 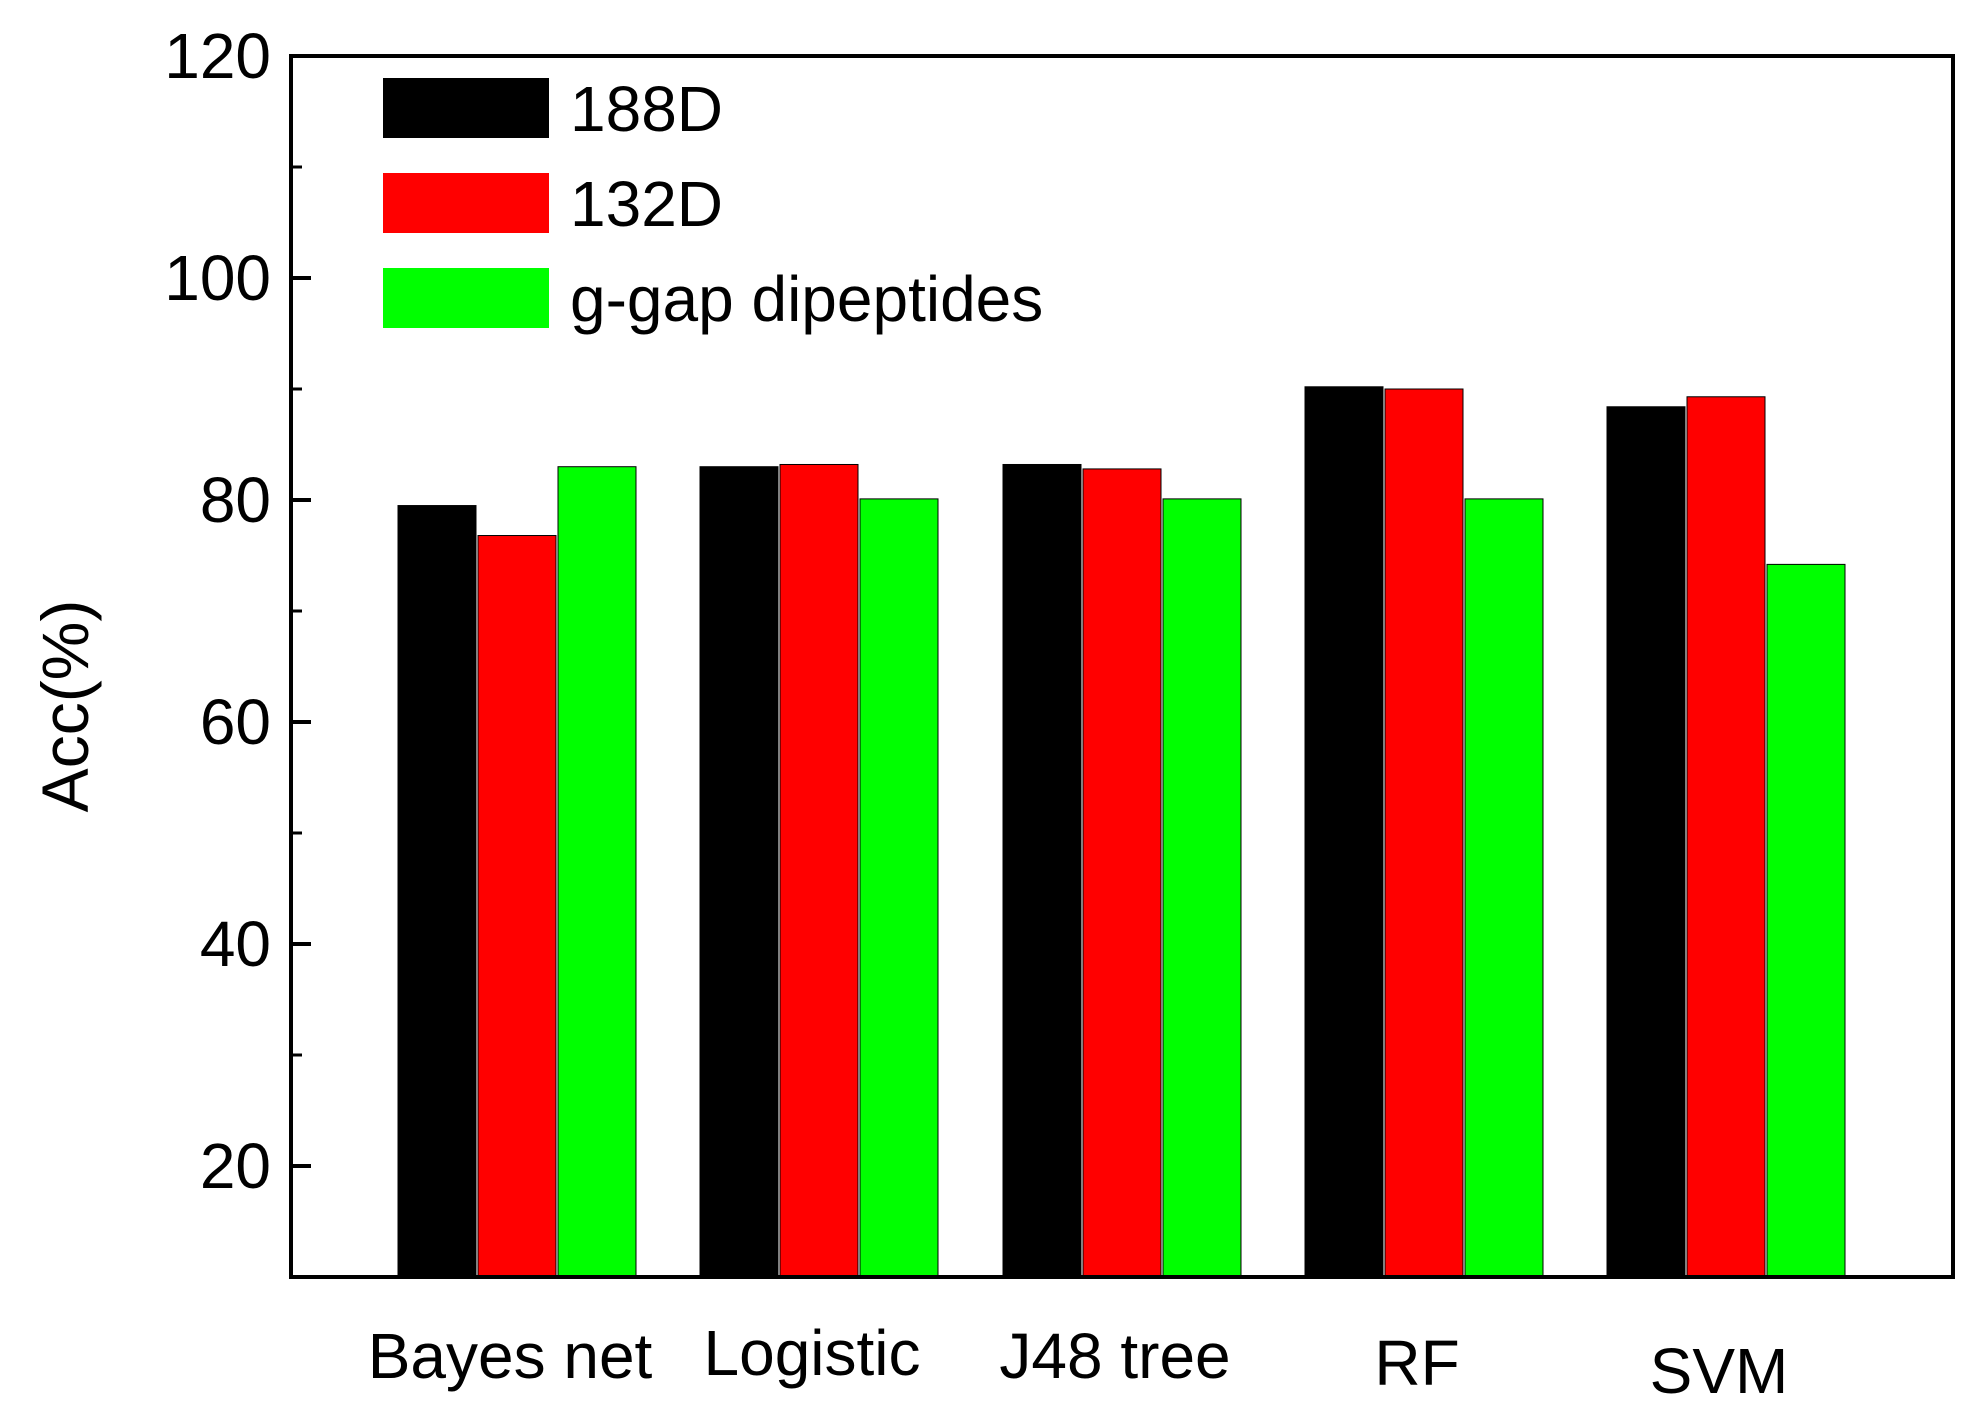 What do you see at coordinates (65, 706) in the screenshot?
I see `y-axis-title: Acc(%)` at bounding box center [65, 706].